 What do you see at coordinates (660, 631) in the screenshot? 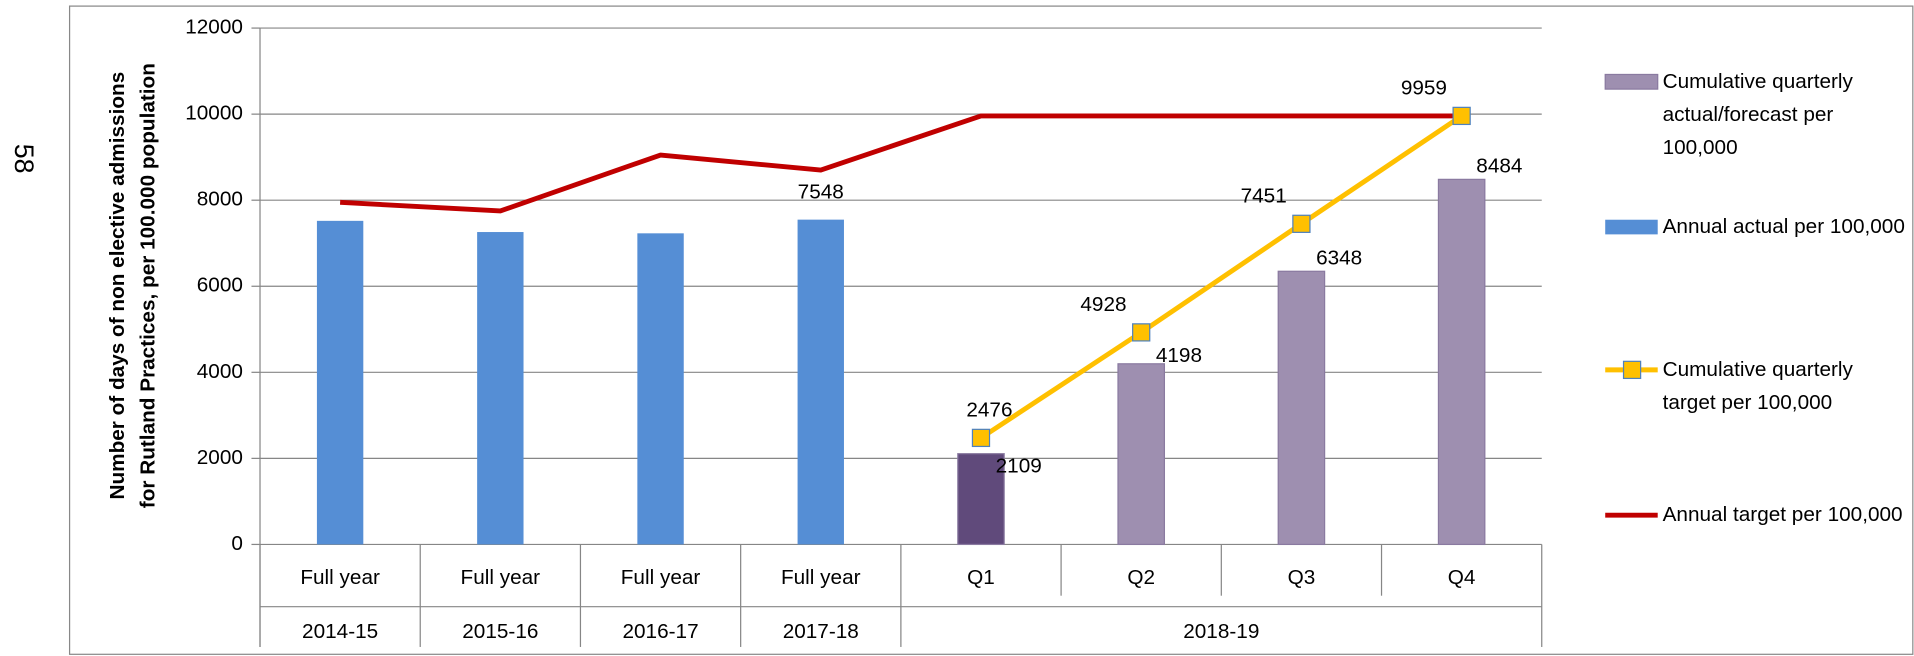
I see `x-group-label: 2016-17` at bounding box center [660, 631].